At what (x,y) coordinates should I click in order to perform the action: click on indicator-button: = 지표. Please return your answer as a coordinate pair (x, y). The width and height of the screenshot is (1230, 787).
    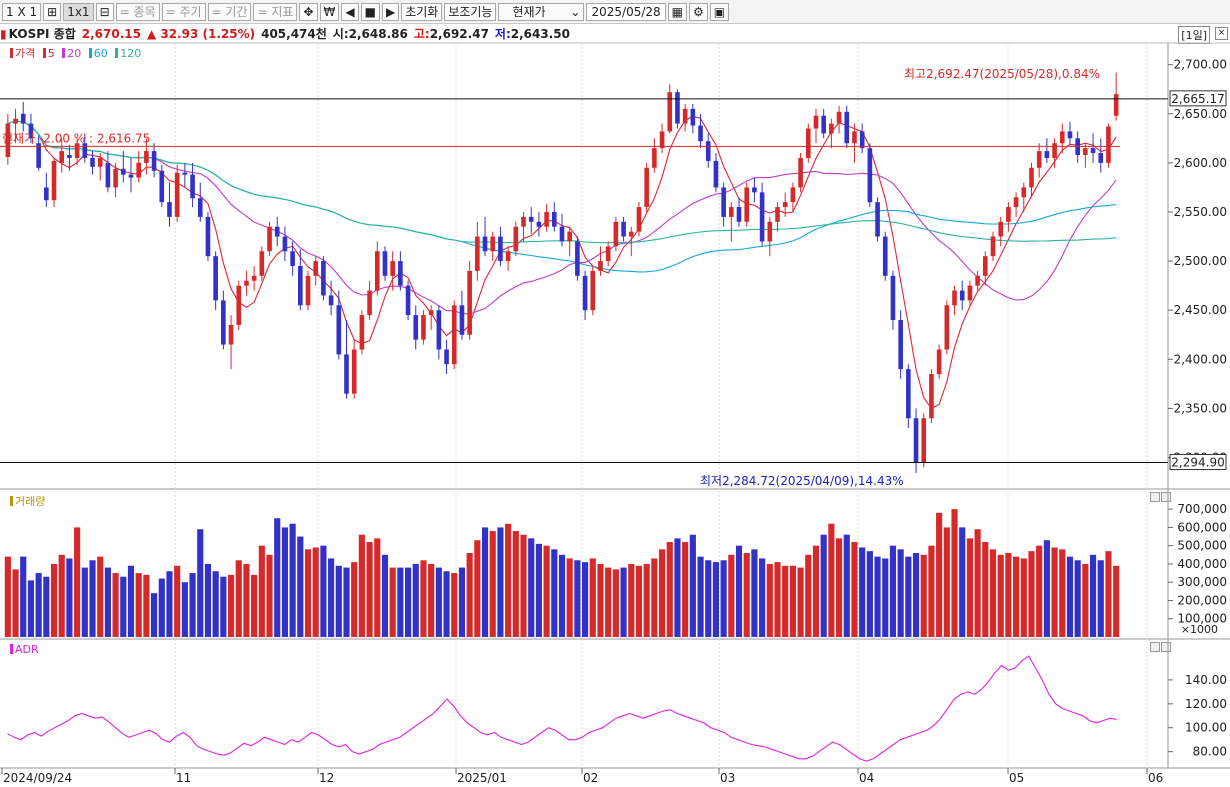
    Looking at the image, I should click on (275, 11).